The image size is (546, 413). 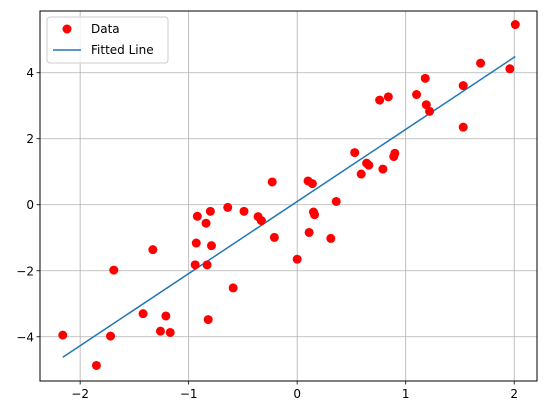 What do you see at coordinates (80, 394) in the screenshot?
I see `x-tick-label: −2` at bounding box center [80, 394].